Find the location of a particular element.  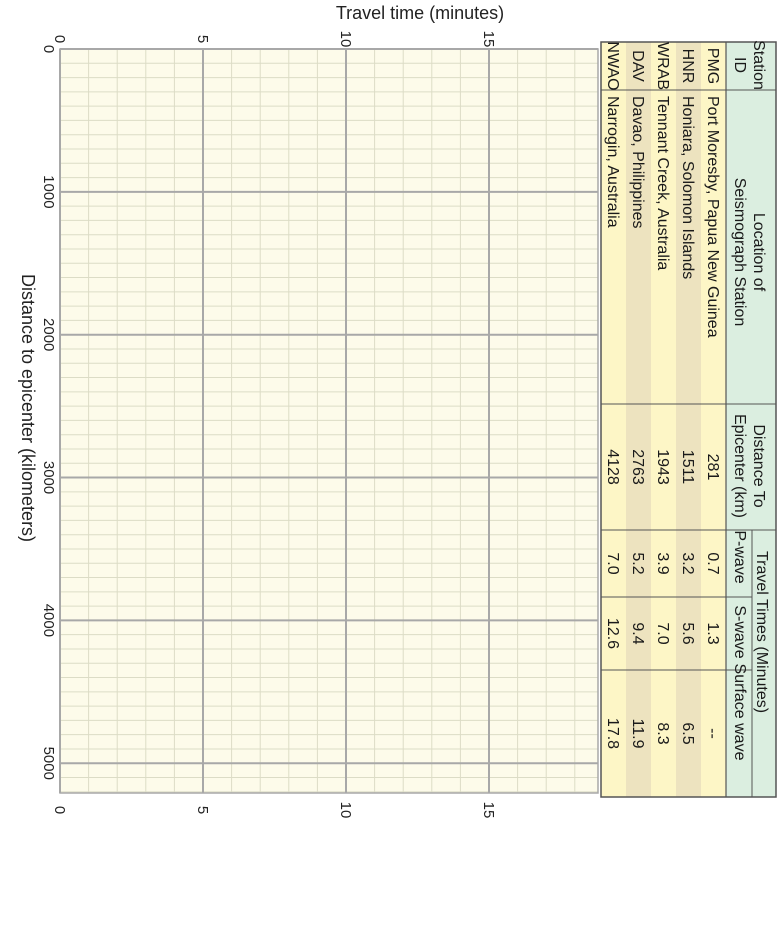

distance-tick-label: 0 is located at coordinates (48, 49).